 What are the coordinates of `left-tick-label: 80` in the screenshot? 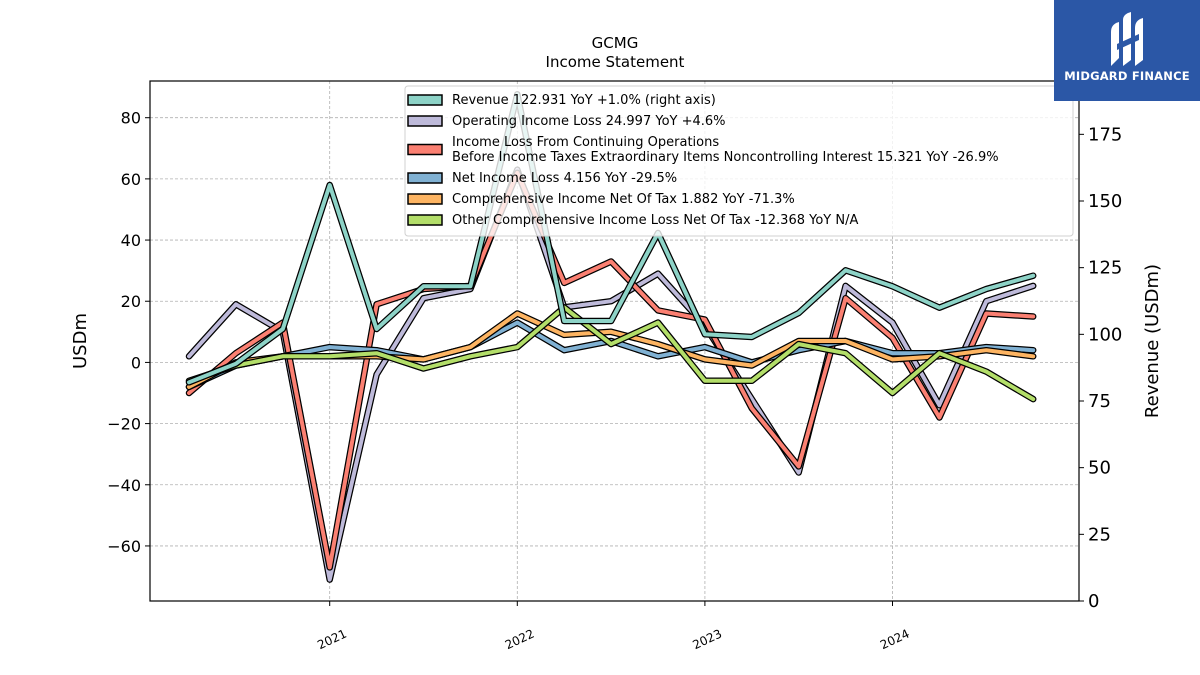 It's located at (131, 118).